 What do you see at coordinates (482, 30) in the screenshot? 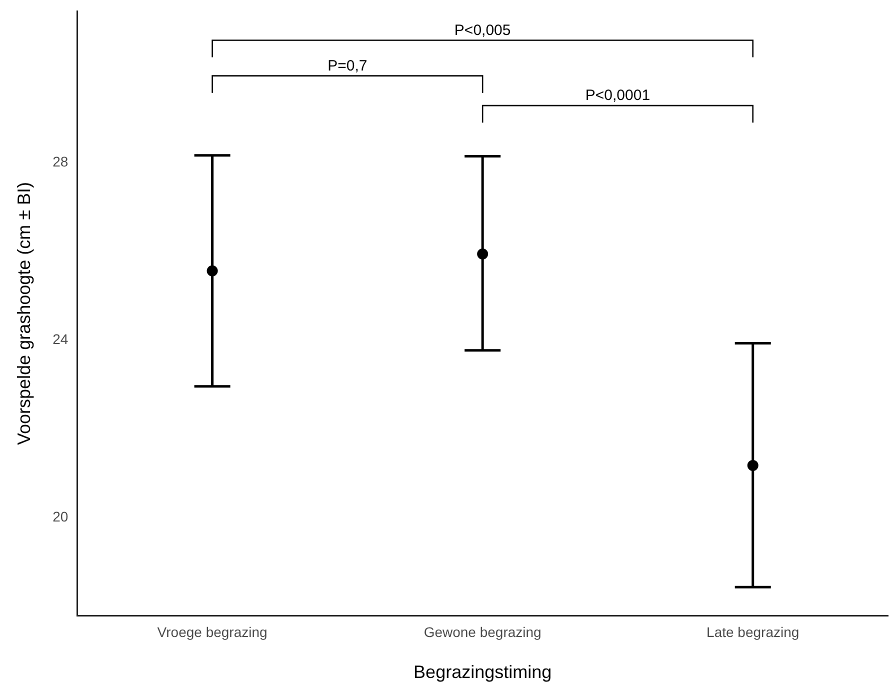
I see `annotation: P<0,005` at bounding box center [482, 30].